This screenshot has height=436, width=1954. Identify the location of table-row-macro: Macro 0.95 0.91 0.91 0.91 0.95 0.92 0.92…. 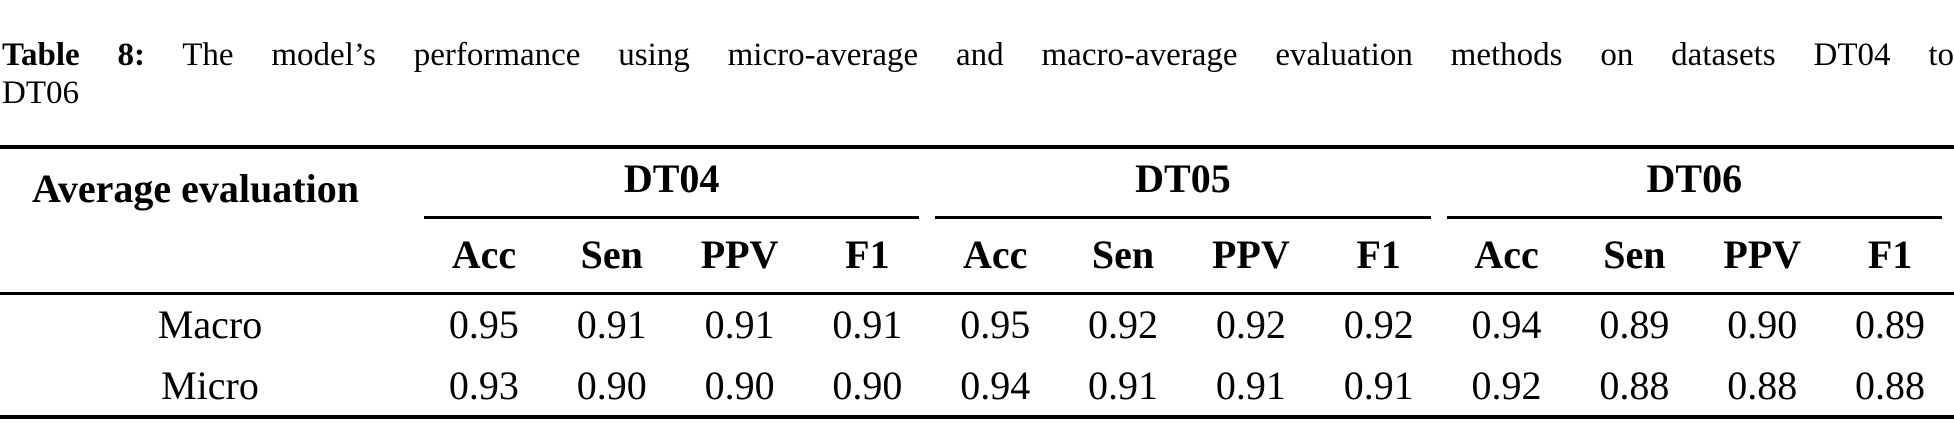
(977, 324).